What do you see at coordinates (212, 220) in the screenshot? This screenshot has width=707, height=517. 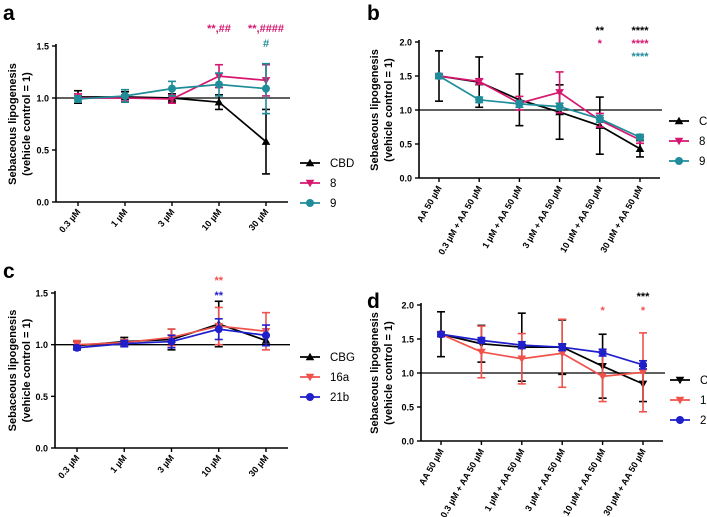 I see `x-tick-label: 10 µM` at bounding box center [212, 220].